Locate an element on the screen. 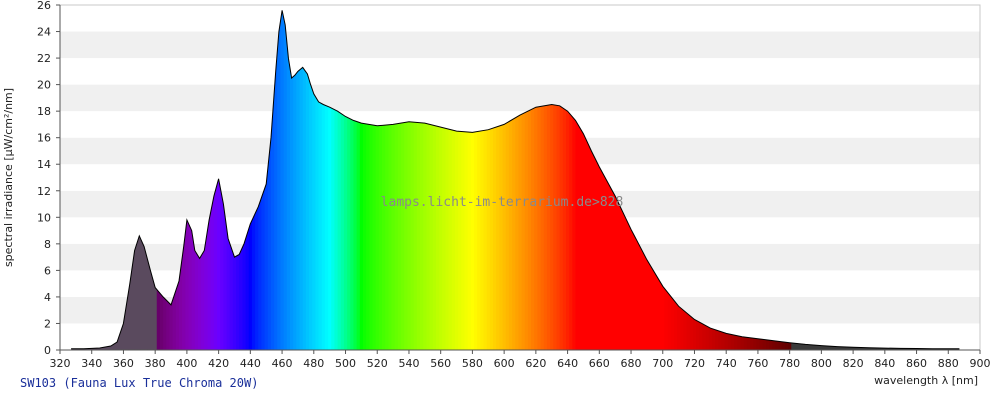  y-tick-label: 6 is located at coordinates (47, 270).